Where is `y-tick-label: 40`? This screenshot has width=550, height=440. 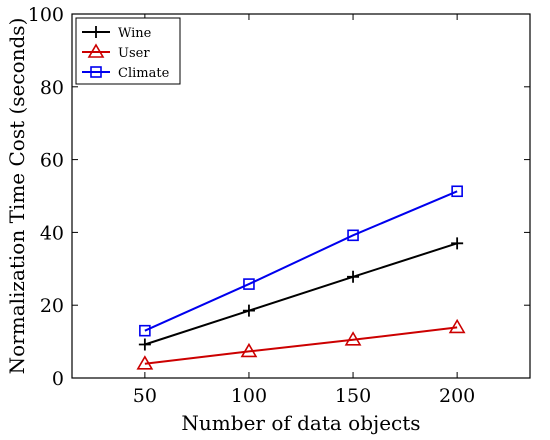 y-tick-label: 40 is located at coordinates (52, 233).